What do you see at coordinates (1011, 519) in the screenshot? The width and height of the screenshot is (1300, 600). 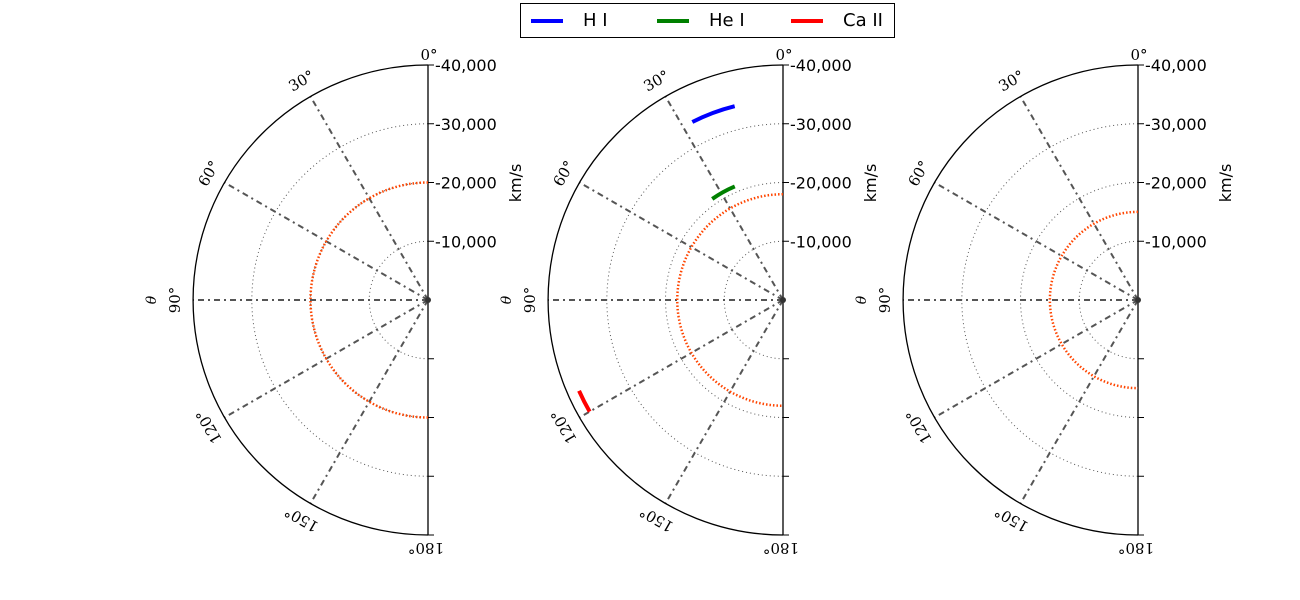 I see `panel-right-angle-label-150: 150°` at bounding box center [1011, 519].